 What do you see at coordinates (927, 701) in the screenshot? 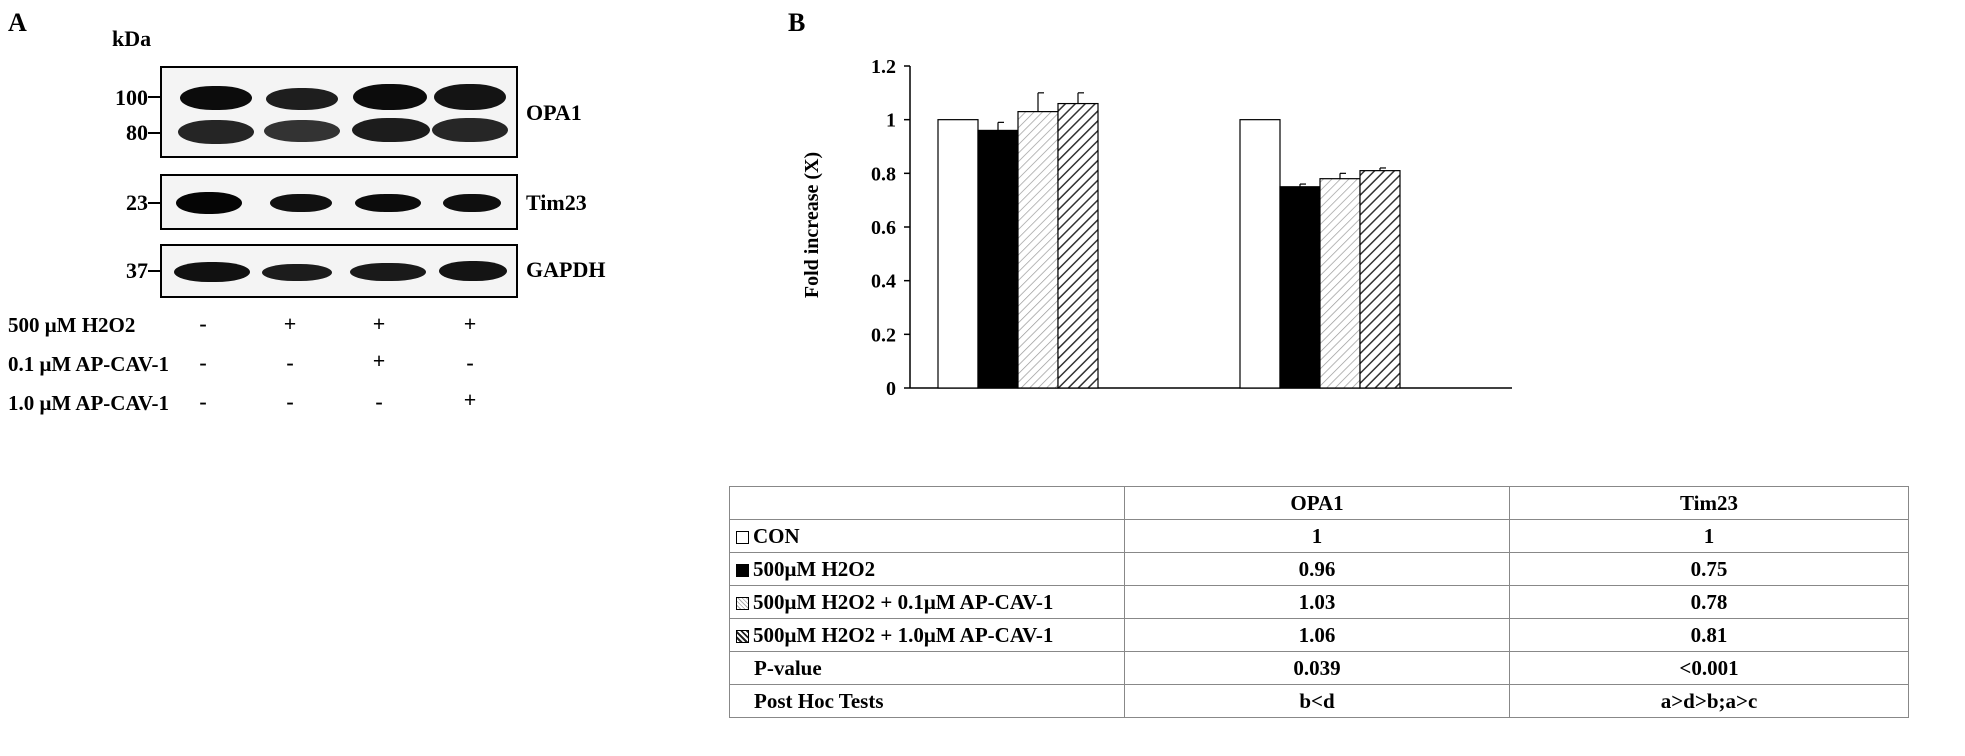
I see `table-row-label-cell: Post Hoc Tests` at bounding box center [927, 701].